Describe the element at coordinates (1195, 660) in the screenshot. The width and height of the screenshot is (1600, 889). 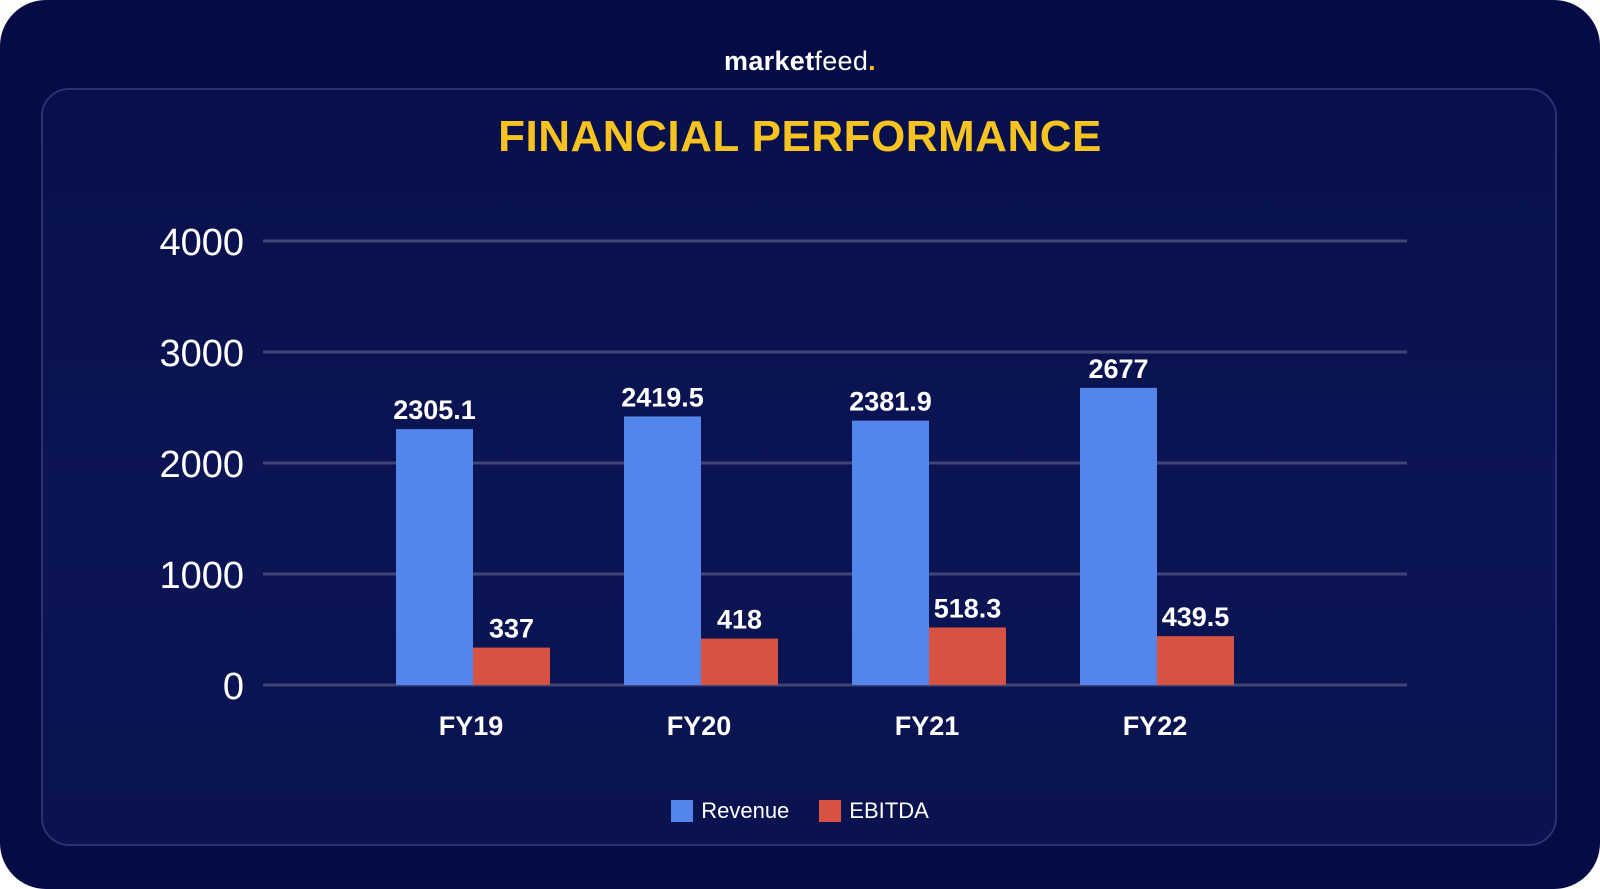
I see `bar-ebitda-fy22` at that location.